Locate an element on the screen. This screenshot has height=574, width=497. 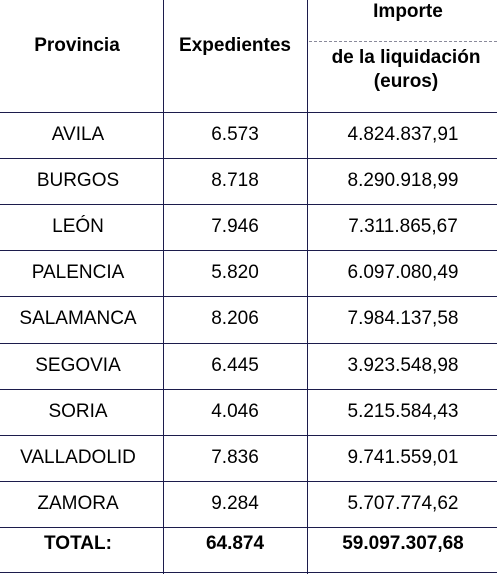
table-cell: 6.445 is located at coordinates (235, 365).